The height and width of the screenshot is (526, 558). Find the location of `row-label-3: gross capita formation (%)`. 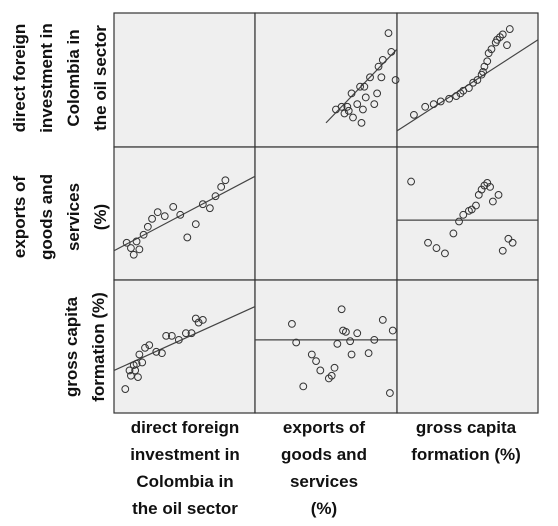

row-label-3: gross capita formation (%) is located at coordinates (85, 347).